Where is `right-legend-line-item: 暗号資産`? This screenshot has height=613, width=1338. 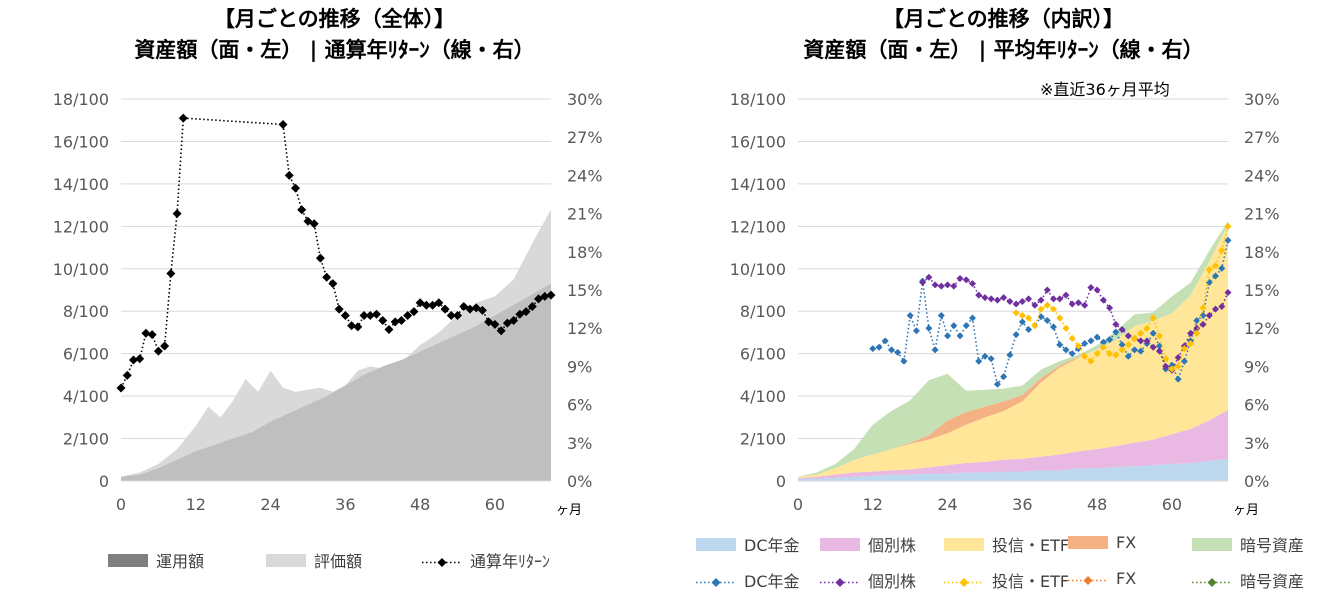
right-legend-line-item: 暗号資産 is located at coordinates (1248, 580).